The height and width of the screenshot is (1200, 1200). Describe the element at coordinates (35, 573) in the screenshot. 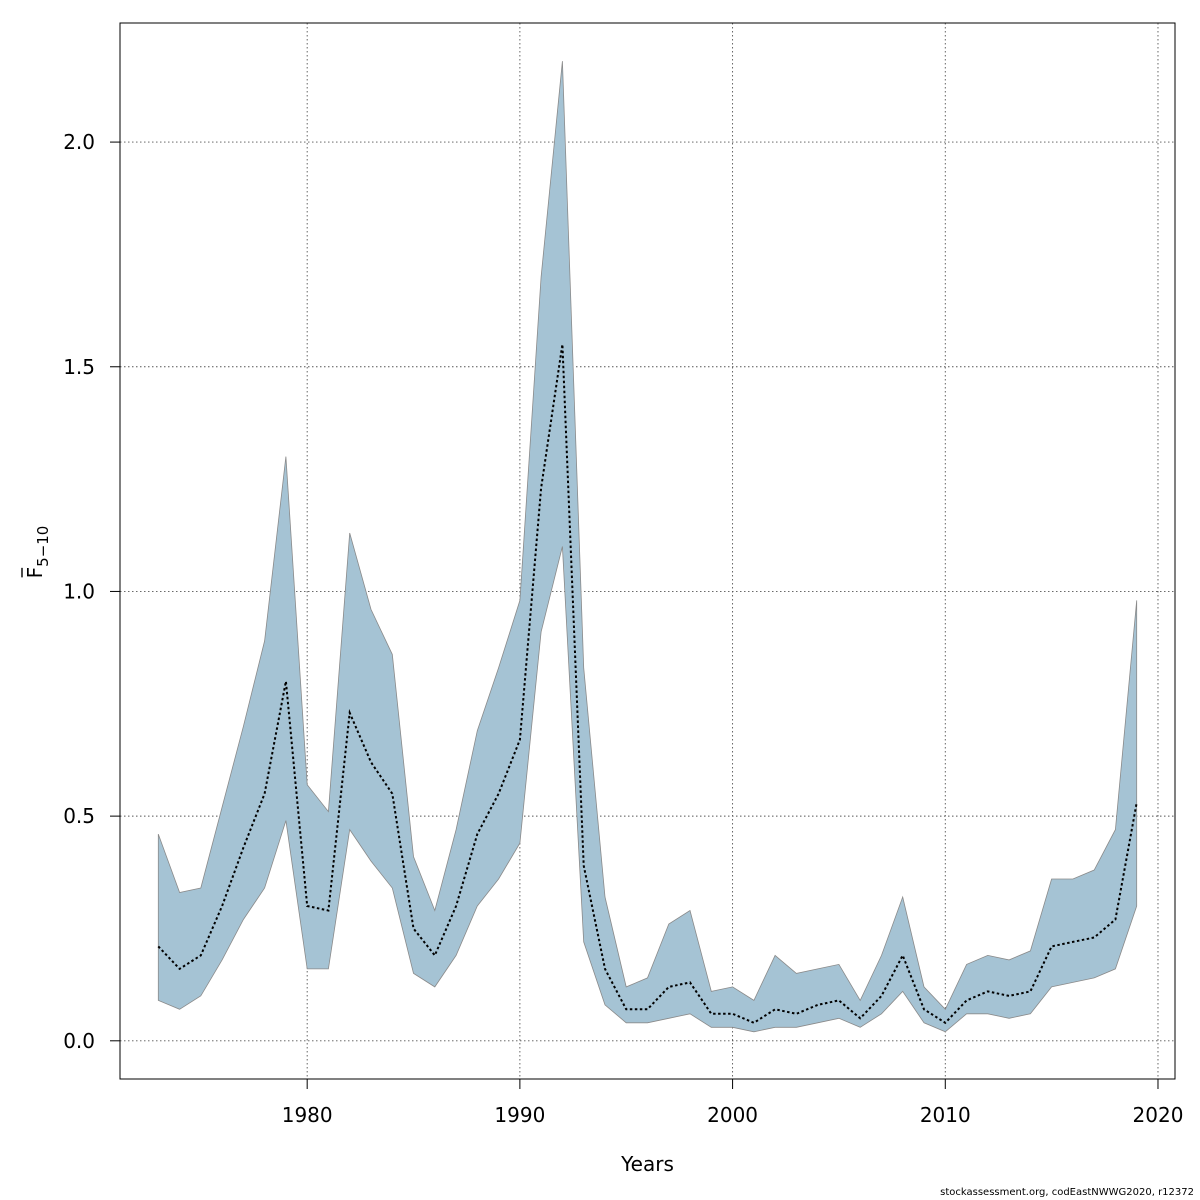

I see `y-axis-title-symbol: F` at that location.